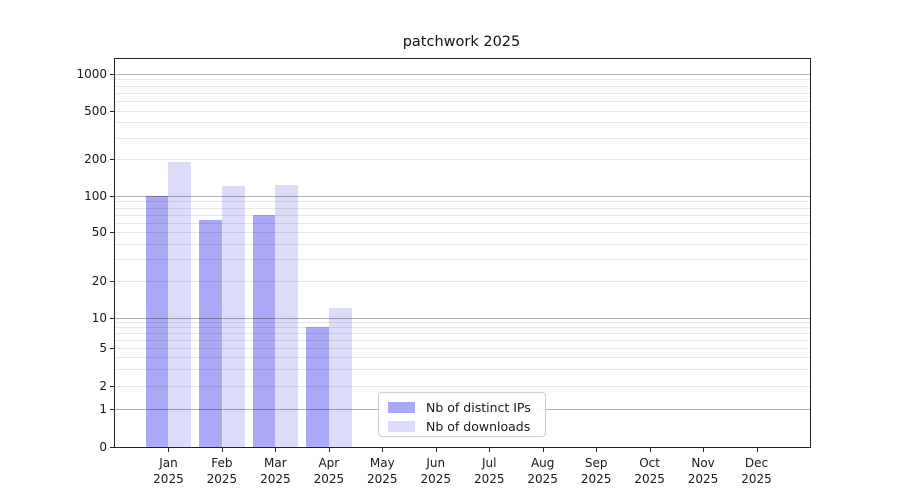 Image resolution: width=900 pixels, height=500 pixels. I want to click on legend: Nb of distinct IPs Nb of downloads, so click(462, 414).